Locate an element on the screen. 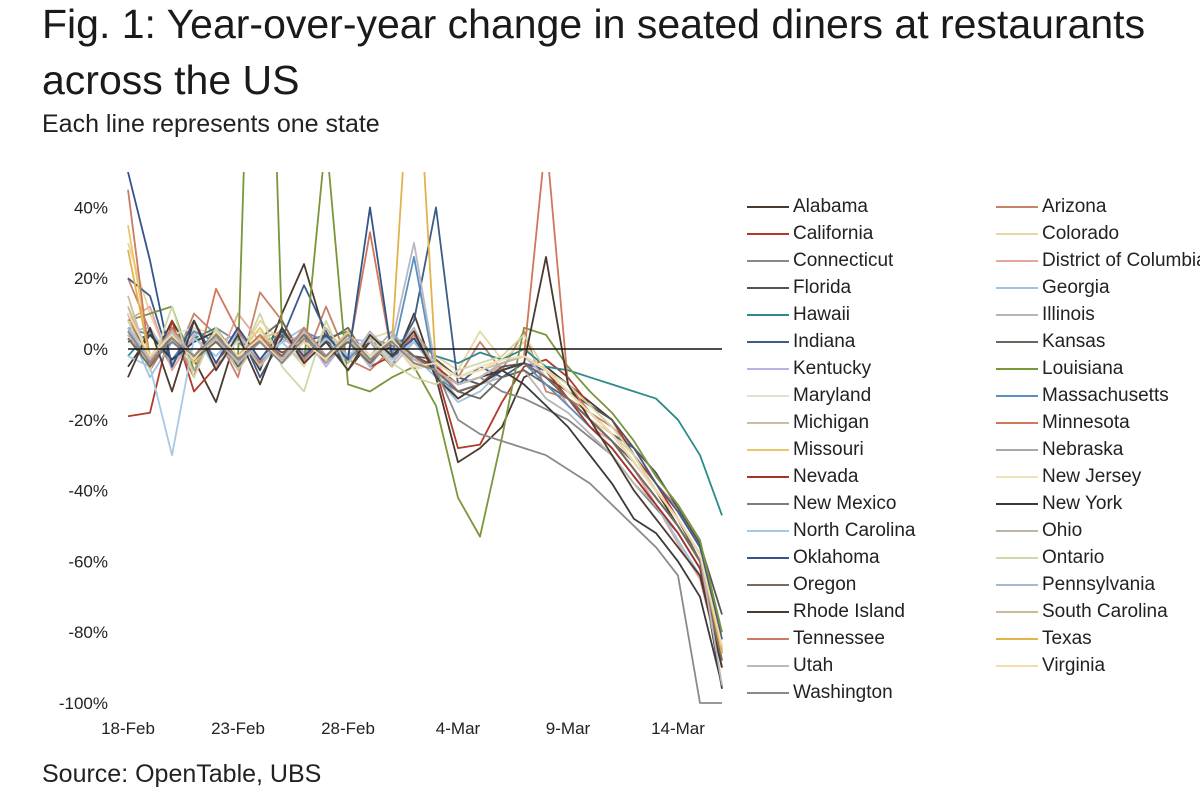  legend-label: Florida is located at coordinates (822, 287).